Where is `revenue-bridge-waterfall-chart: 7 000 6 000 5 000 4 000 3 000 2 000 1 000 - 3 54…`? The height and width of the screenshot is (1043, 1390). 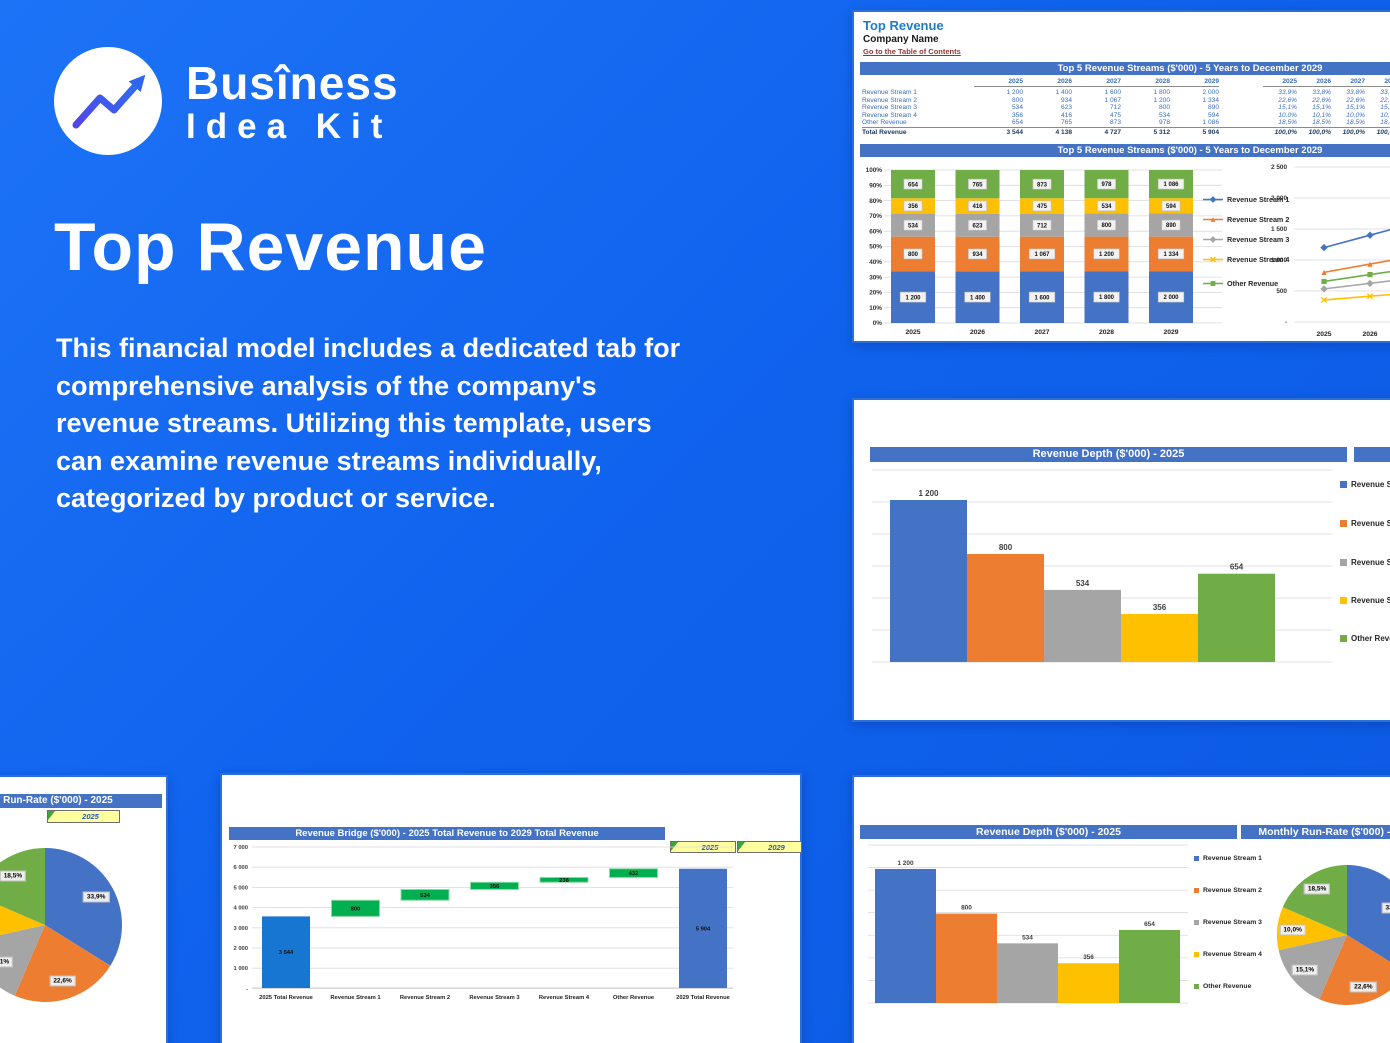 revenue-bridge-waterfall-chart: 7 000 6 000 5 000 4 000 3 000 2 000 1 000 - 3 54… is located at coordinates (483, 923).